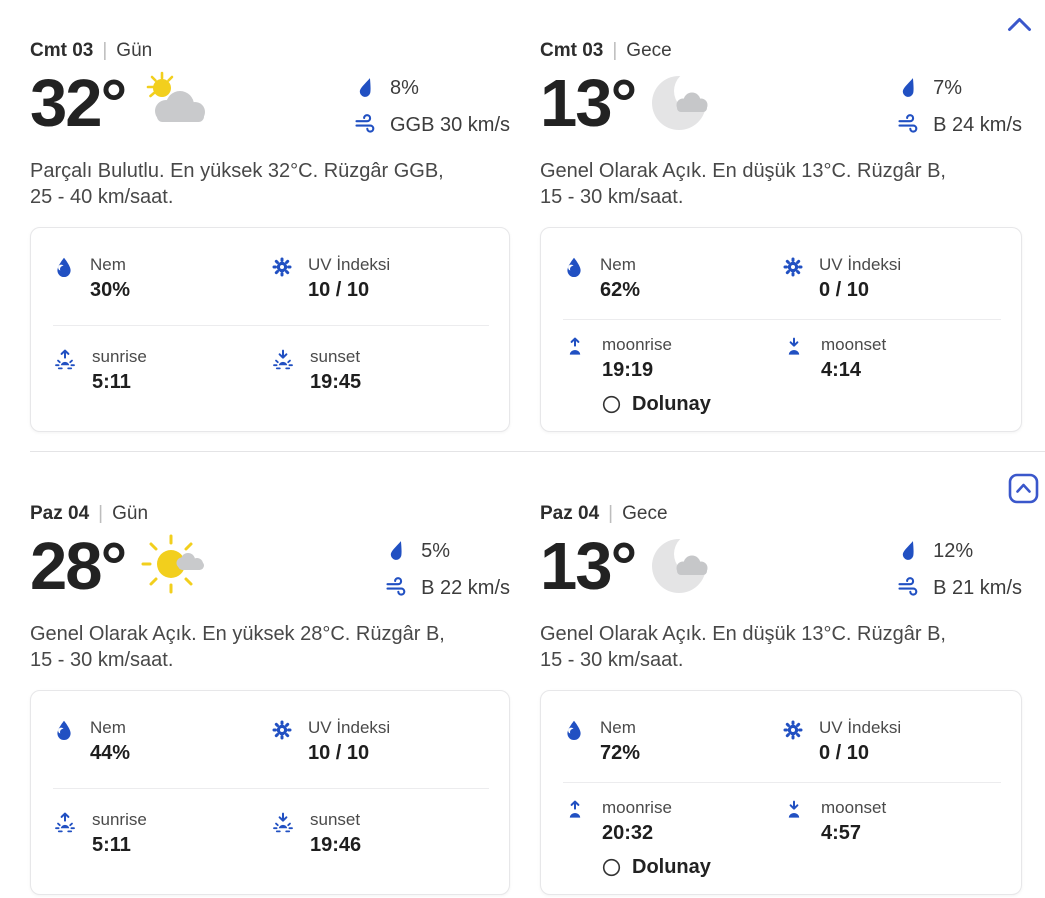  What do you see at coordinates (628, 370) in the screenshot?
I see `moonrise-value: 19:19` at bounding box center [628, 370].